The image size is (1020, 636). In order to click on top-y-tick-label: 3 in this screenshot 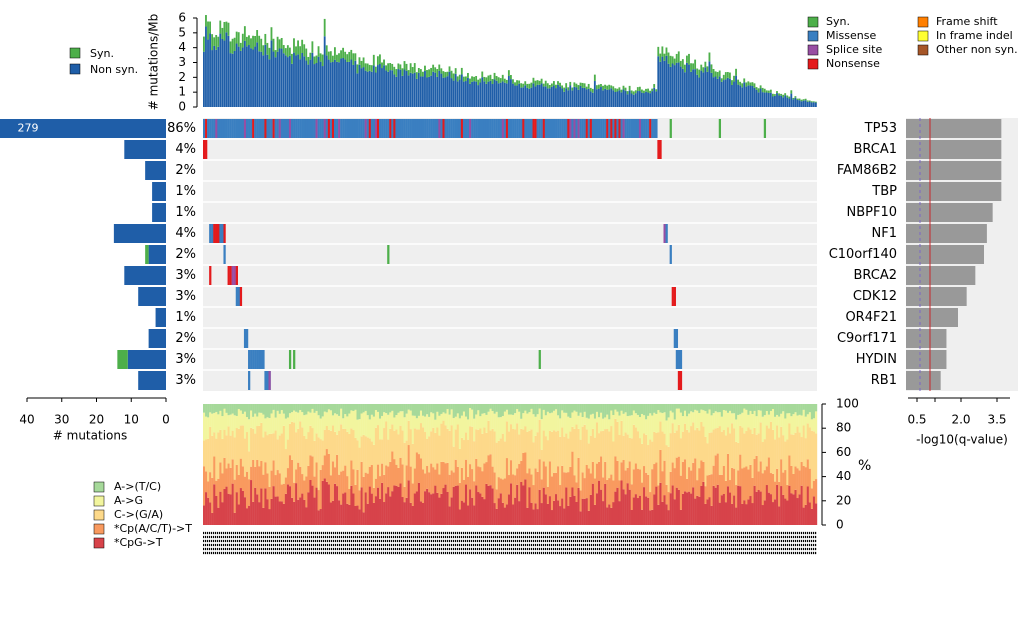, I will do `click(182, 62)`.